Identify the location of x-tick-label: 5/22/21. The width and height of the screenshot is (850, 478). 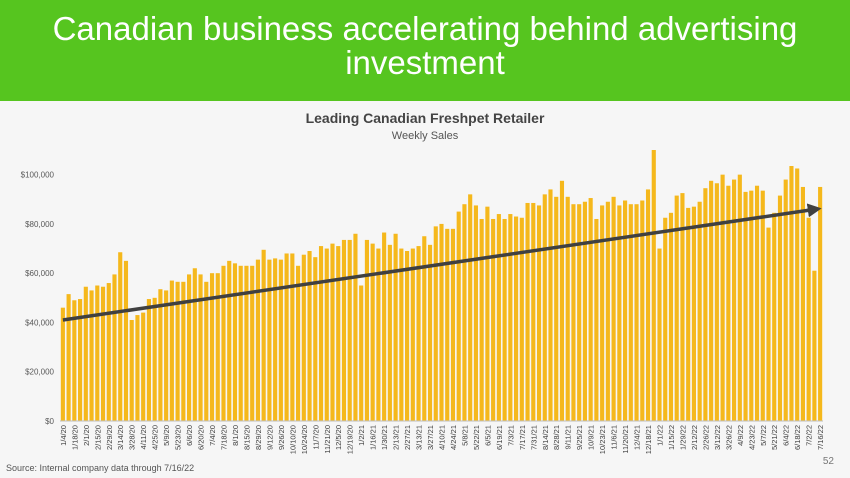
(476, 437).